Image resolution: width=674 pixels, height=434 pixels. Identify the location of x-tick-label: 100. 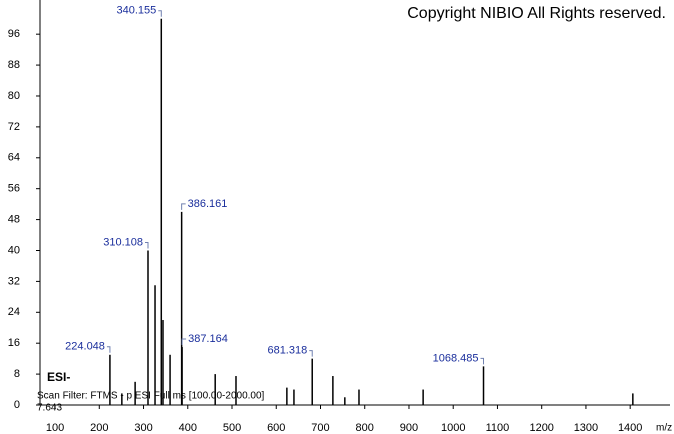
(55, 428).